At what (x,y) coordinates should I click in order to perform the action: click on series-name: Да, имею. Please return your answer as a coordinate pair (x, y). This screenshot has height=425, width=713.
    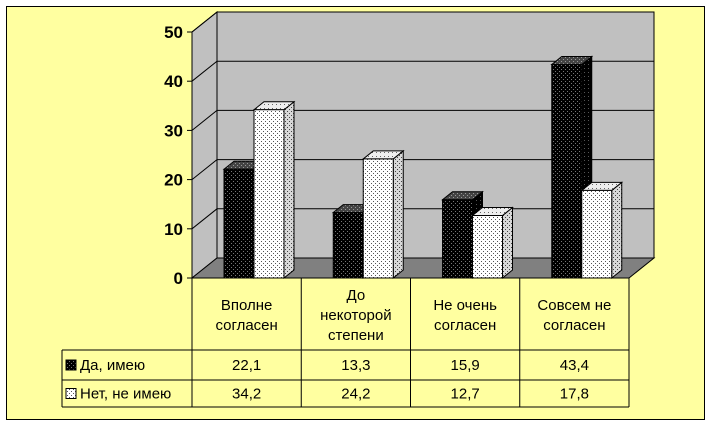
    Looking at the image, I should click on (112, 365).